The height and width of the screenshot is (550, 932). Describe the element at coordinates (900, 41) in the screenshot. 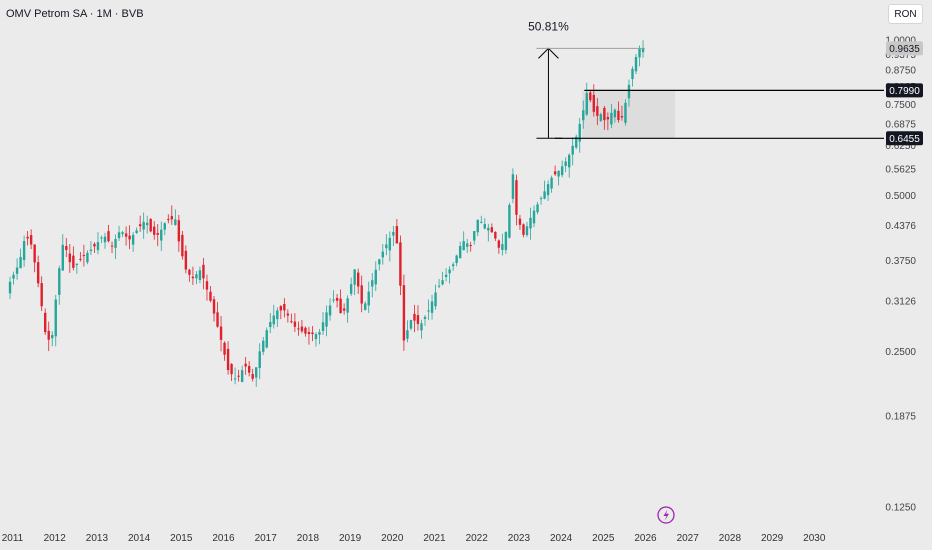

I see `y-tick-label: 1.0000` at that location.